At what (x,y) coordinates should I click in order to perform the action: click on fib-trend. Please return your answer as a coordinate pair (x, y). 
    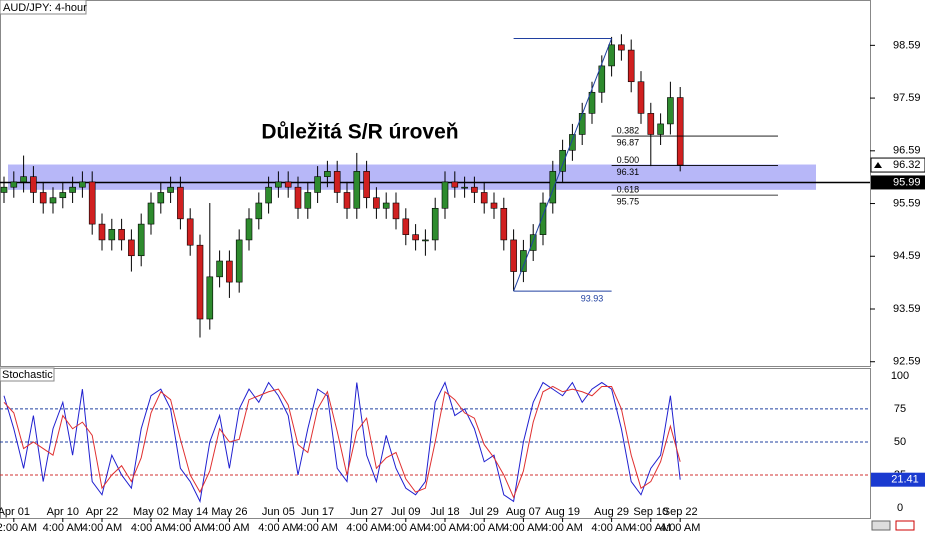
    Looking at the image, I should click on (563, 165).